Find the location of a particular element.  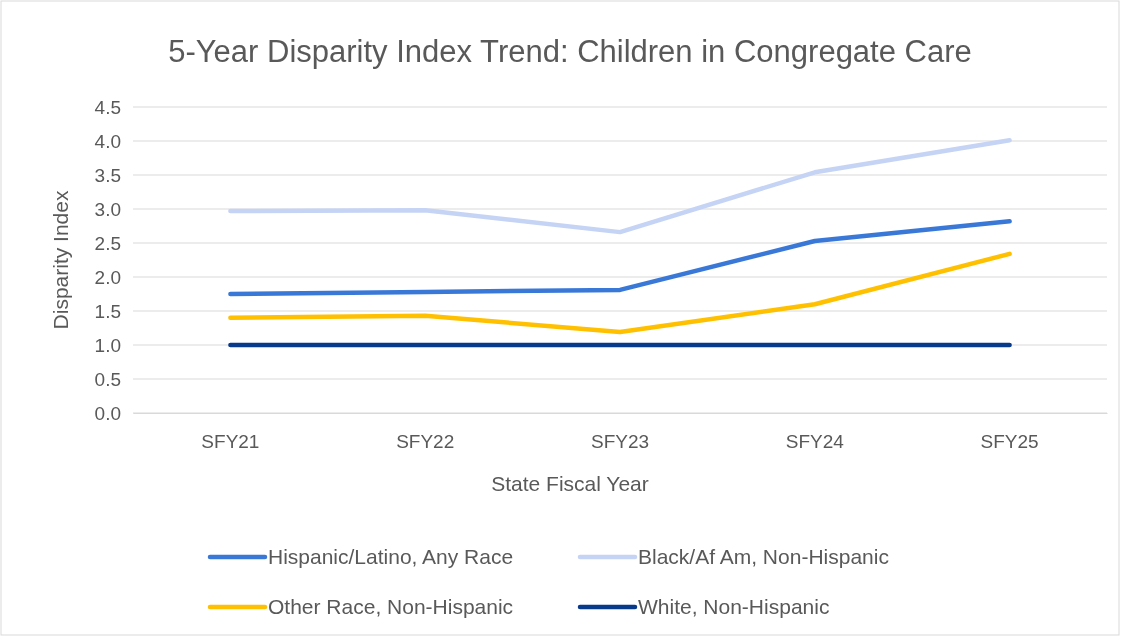

x-tick-label: SFY21 is located at coordinates (230, 442).